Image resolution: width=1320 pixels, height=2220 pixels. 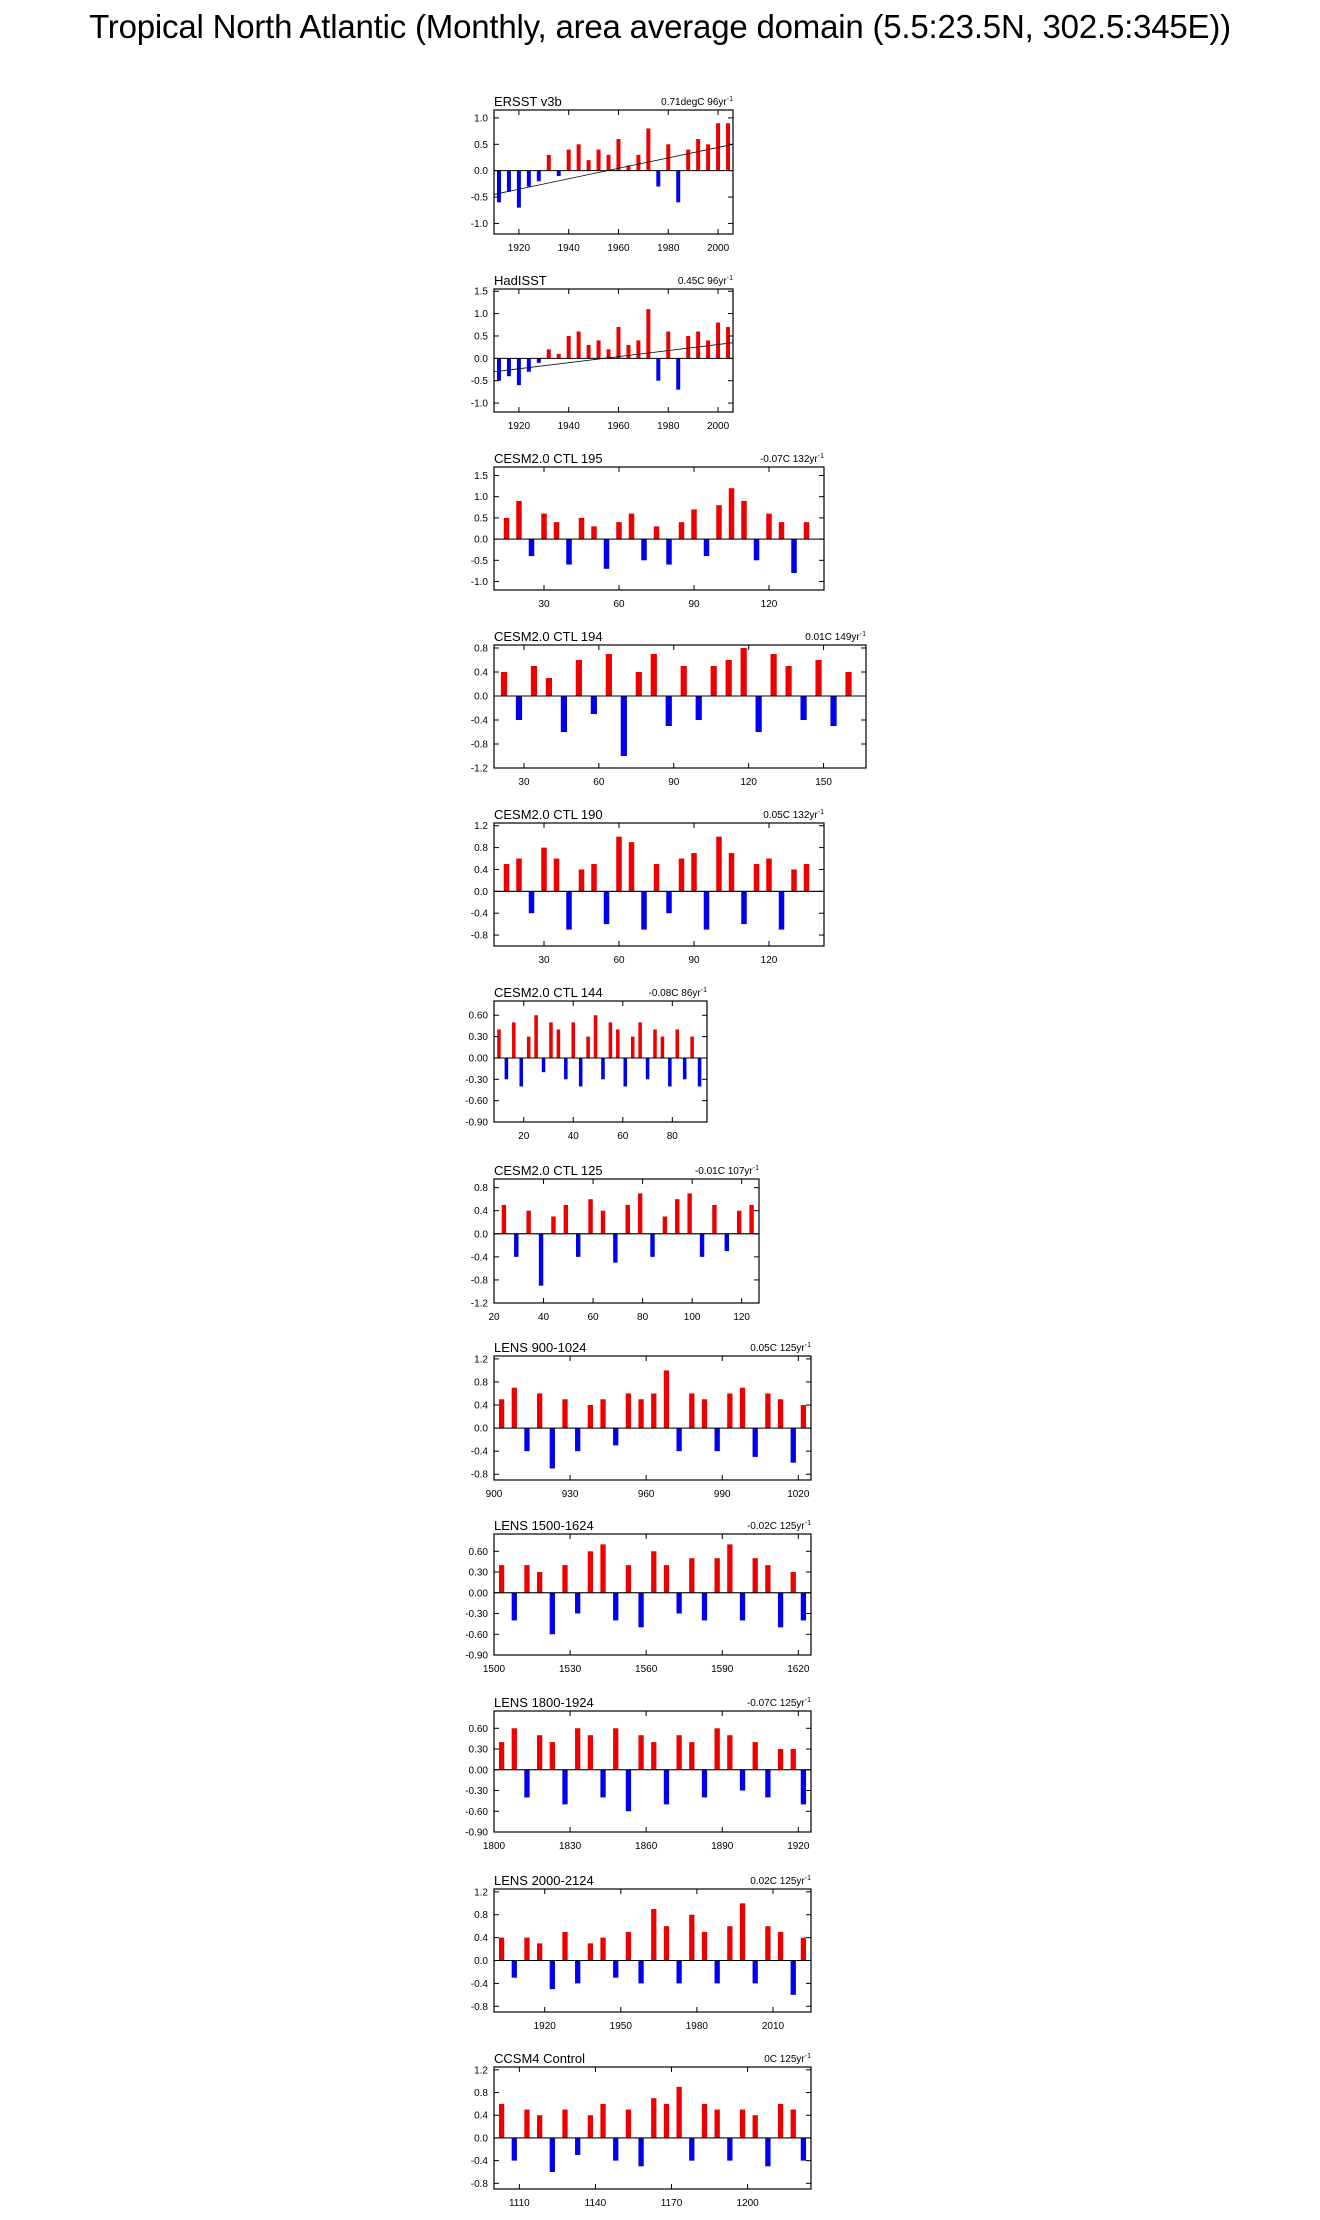 I want to click on x-tick-label: 1940, so click(x=569, y=248).